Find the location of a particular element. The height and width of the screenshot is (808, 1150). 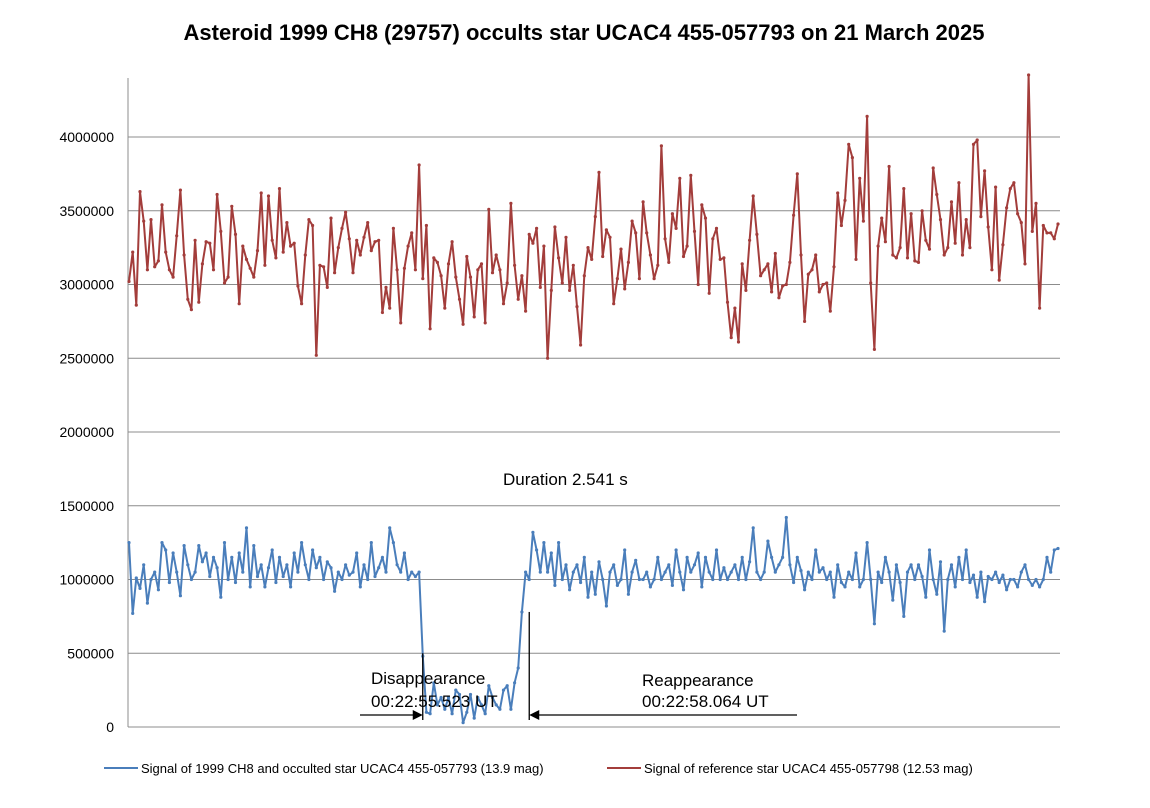

y-tick-label: 4000000 is located at coordinates (86, 137).